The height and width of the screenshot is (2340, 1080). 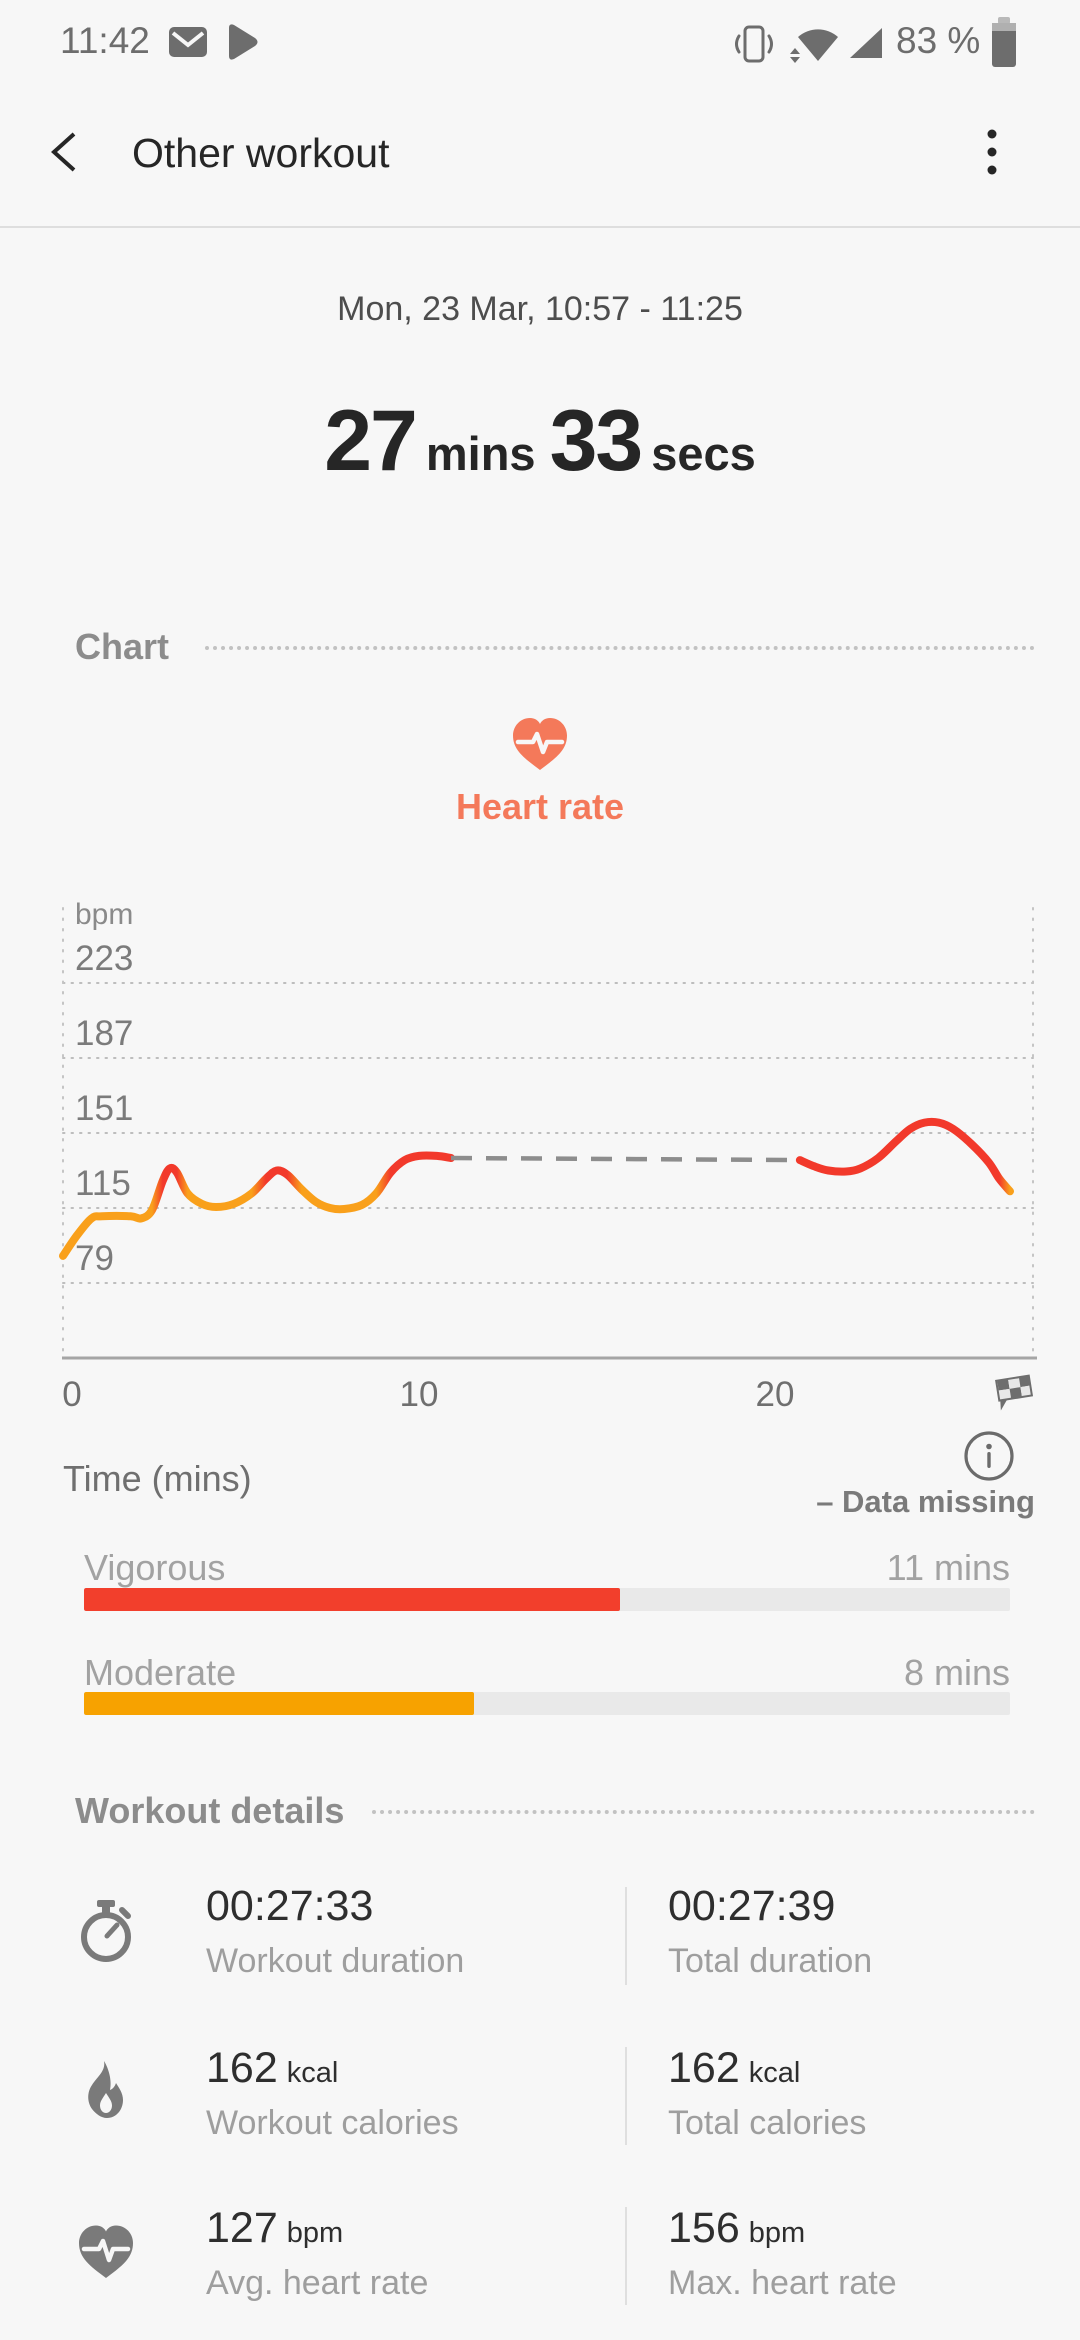 What do you see at coordinates (94, 1258) in the screenshot?
I see `y-tick-79: 79` at bounding box center [94, 1258].